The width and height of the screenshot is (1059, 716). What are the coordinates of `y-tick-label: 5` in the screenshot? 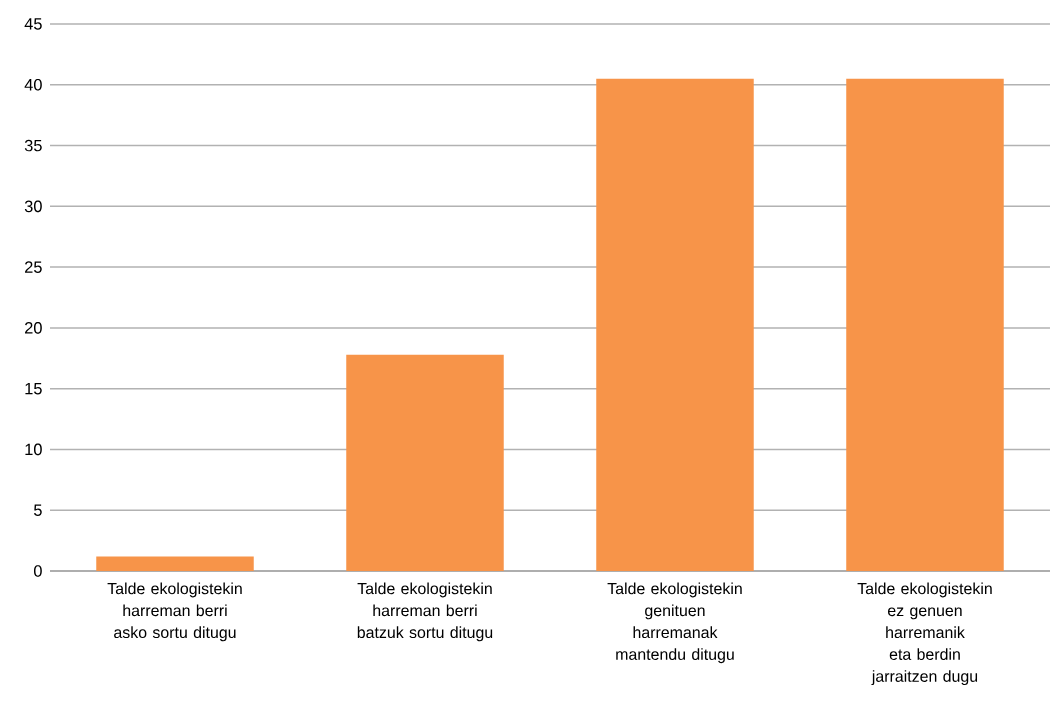 It's located at (37, 510).